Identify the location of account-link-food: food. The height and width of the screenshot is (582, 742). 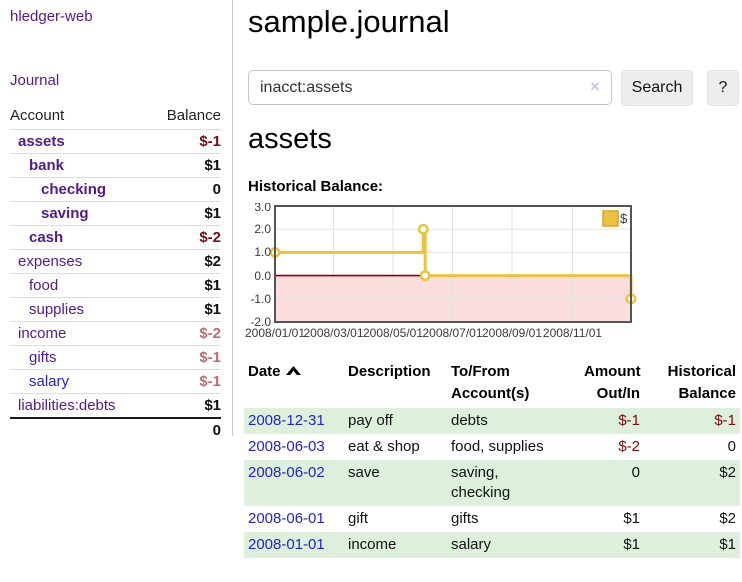
(44, 285).